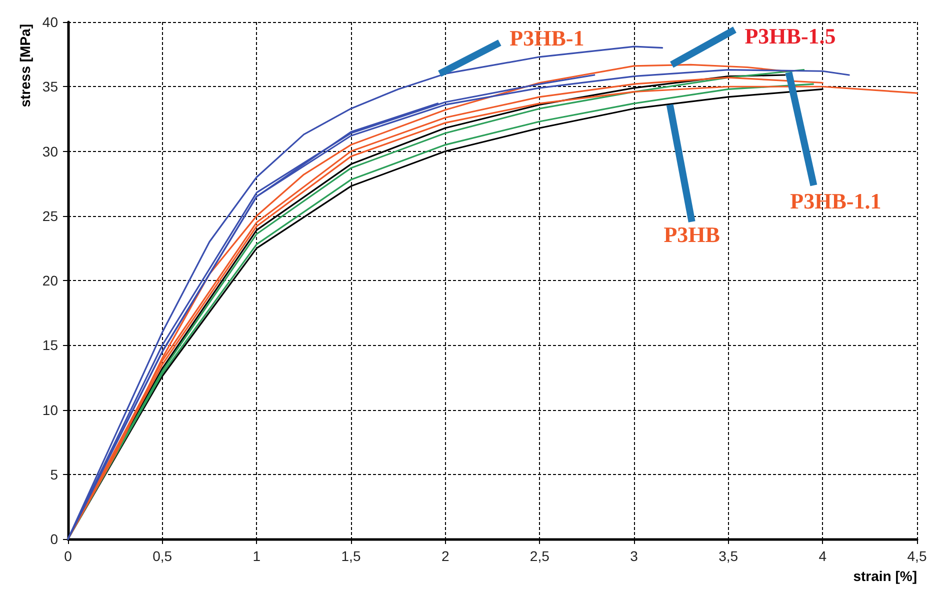 The height and width of the screenshot is (594, 931). What do you see at coordinates (822, 556) in the screenshot?
I see `x-tick-label: 4` at bounding box center [822, 556].